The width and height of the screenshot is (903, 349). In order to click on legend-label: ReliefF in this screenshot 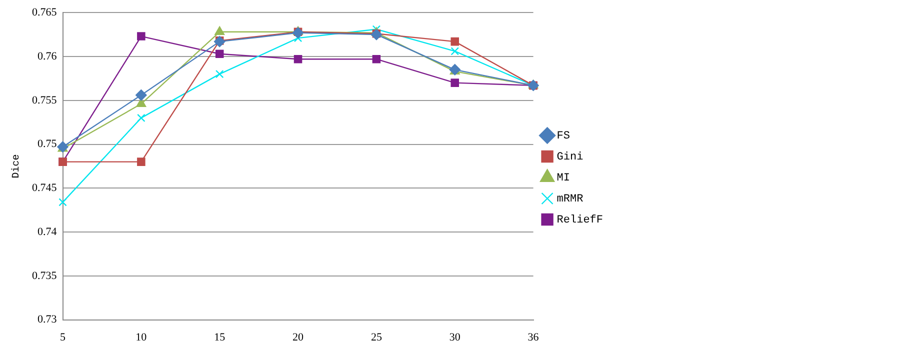, I will do `click(580, 220)`.